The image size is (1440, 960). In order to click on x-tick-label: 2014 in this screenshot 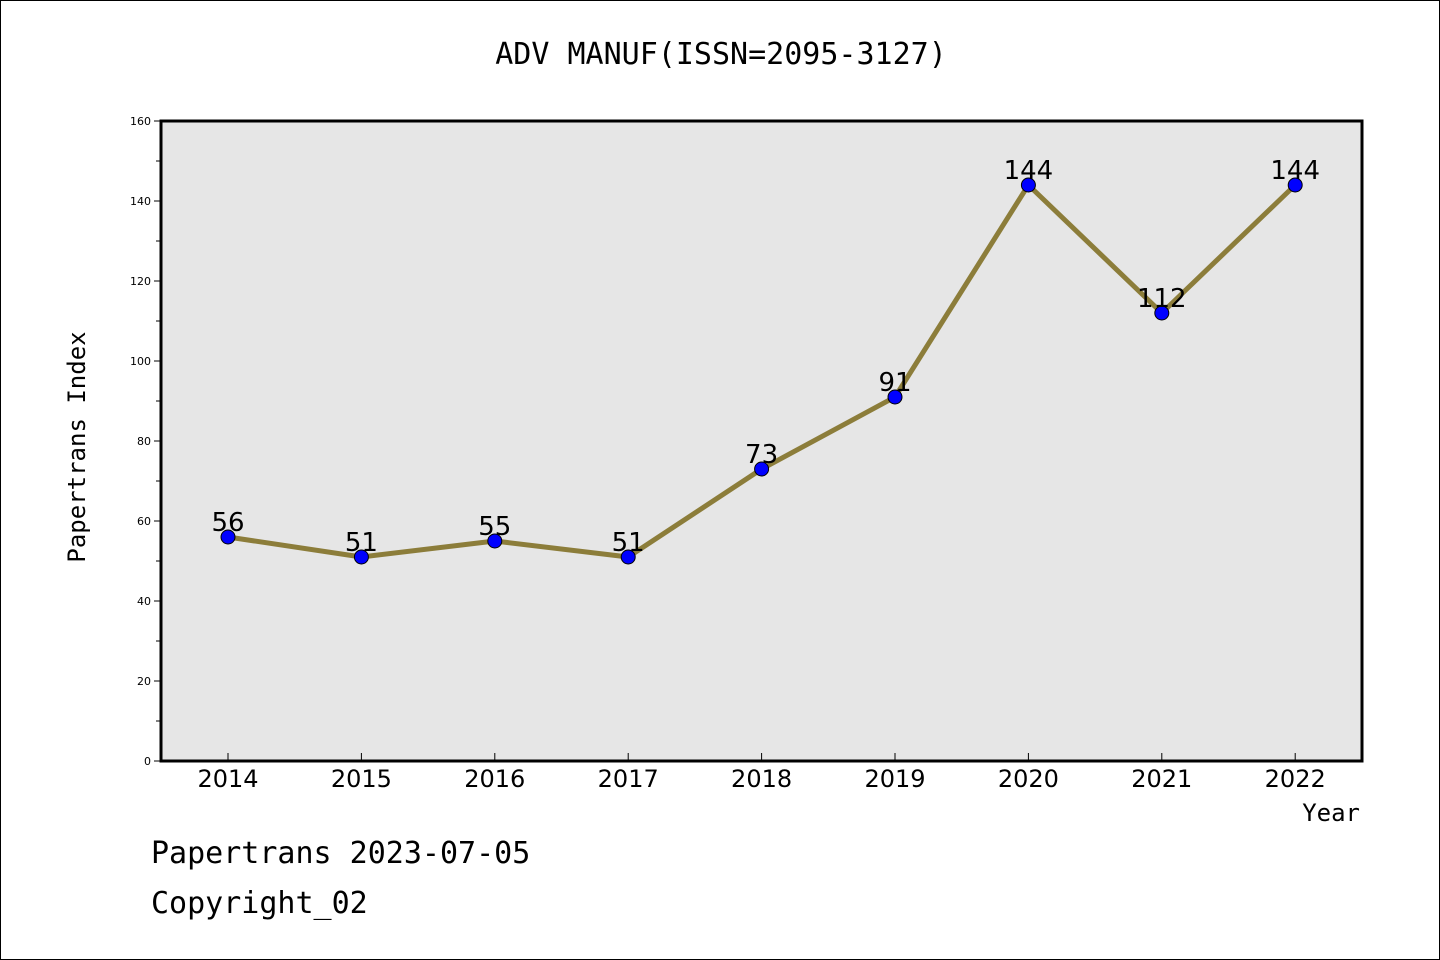, I will do `click(227, 779)`.